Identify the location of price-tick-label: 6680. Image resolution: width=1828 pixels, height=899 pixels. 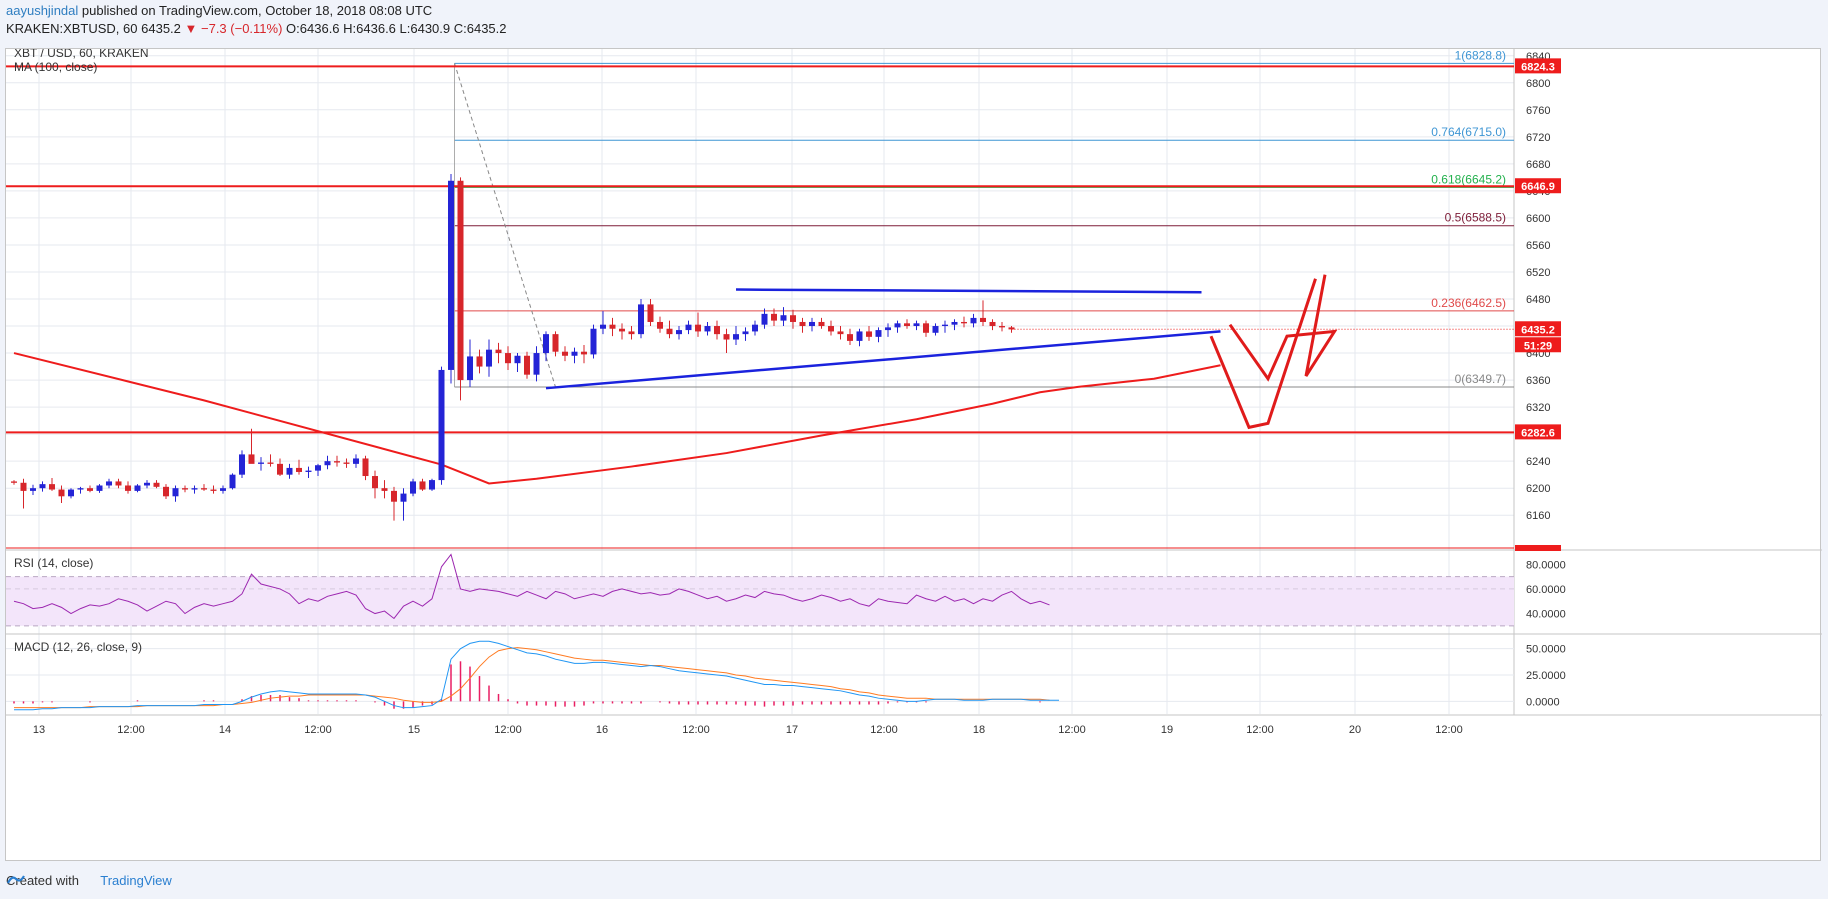
(1538, 165).